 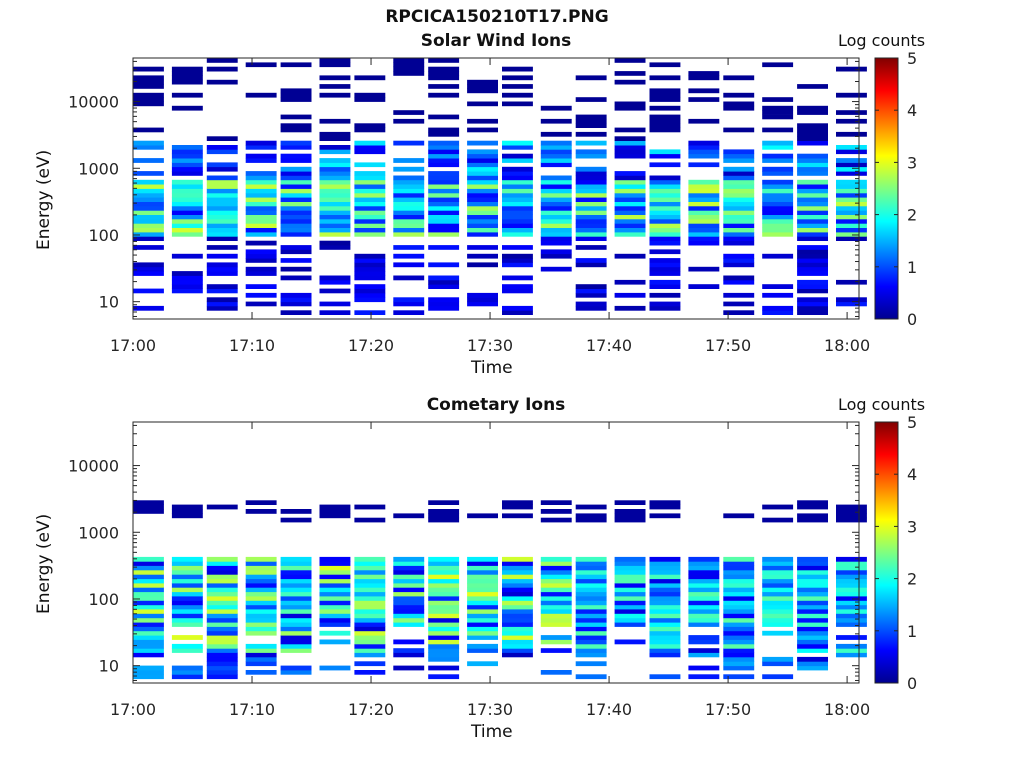 What do you see at coordinates (912, 631) in the screenshot?
I see `colorbar-tick-label: 1` at bounding box center [912, 631].